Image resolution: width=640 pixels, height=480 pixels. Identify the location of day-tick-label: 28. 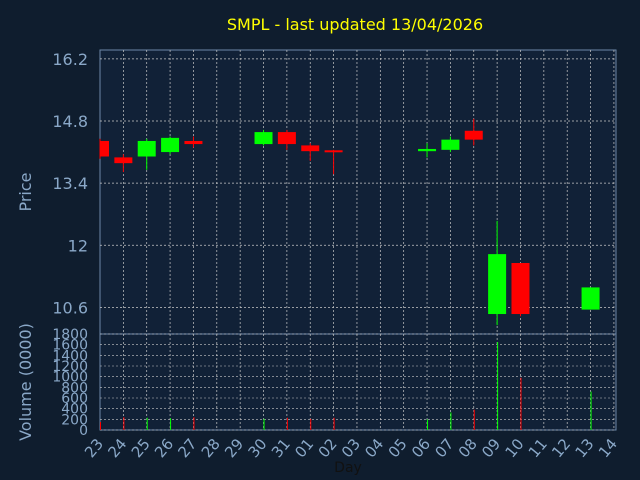
(211, 448).